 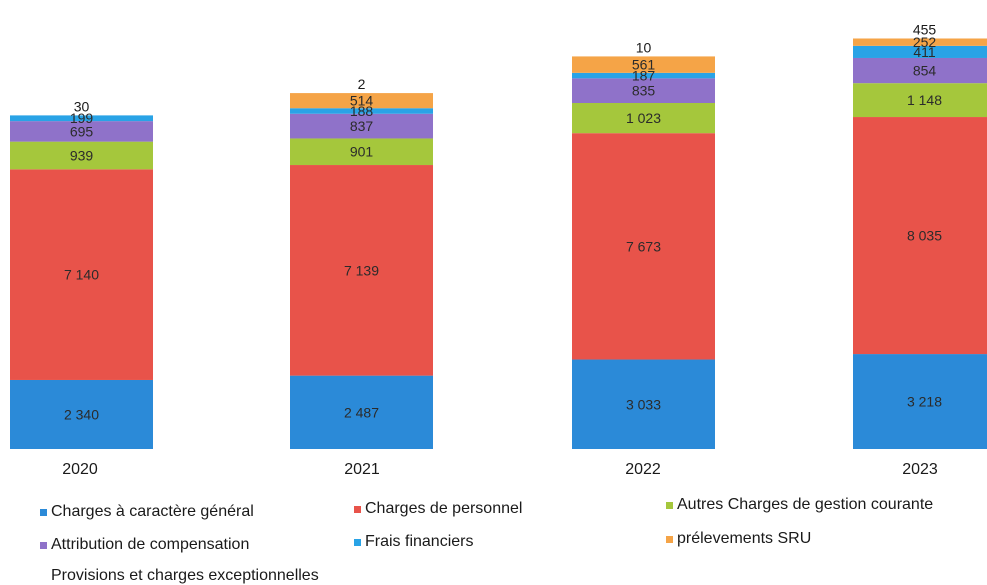 I want to click on data-label-prelevements-sru-2021: 514, so click(x=362, y=101).